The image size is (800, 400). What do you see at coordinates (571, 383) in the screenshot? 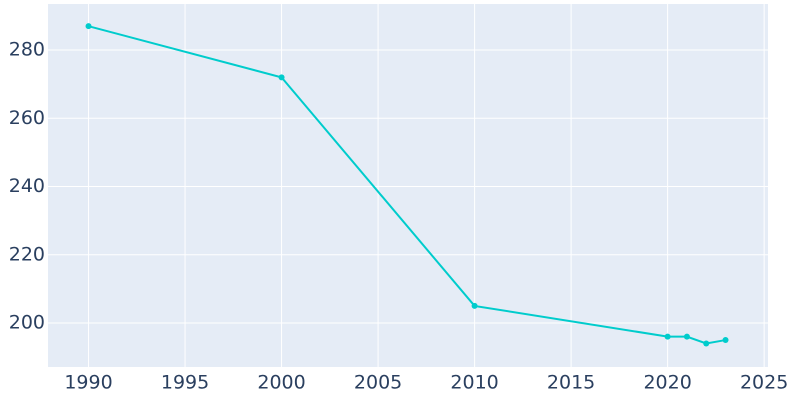
I see `x-tick-label: 2015` at bounding box center [571, 383].